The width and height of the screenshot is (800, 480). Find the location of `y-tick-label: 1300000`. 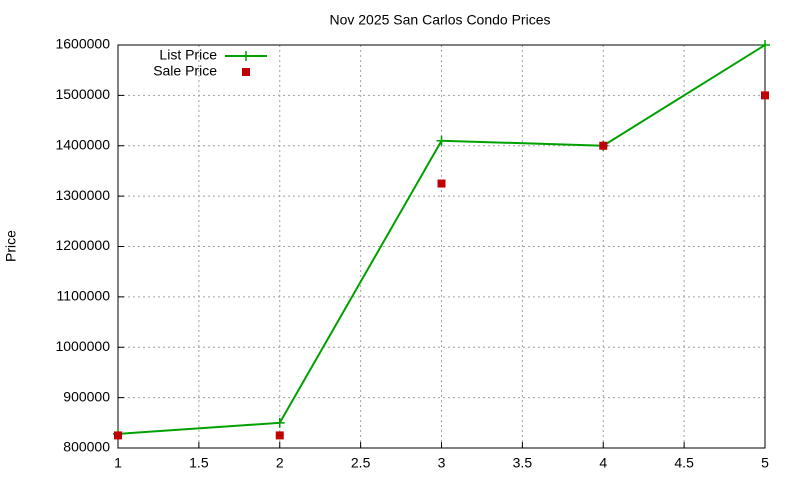

y-tick-label: 1300000 is located at coordinates (82, 195).